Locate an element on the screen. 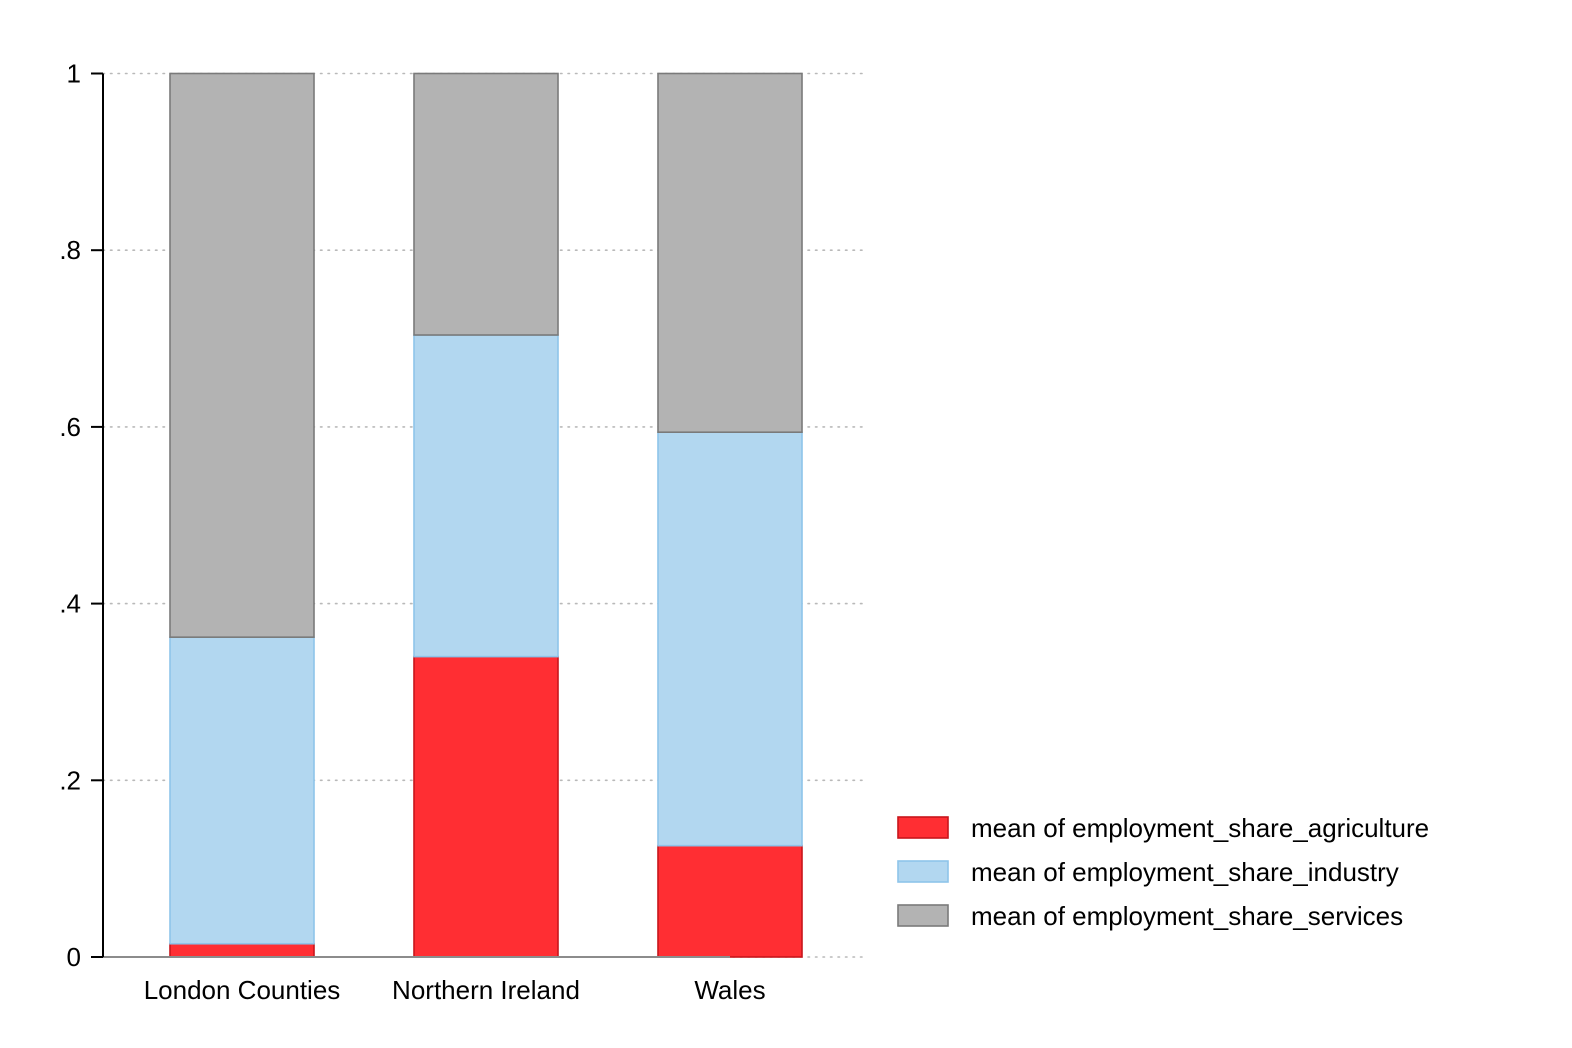 Image resolution: width=1572 pixels, height=1048 pixels. y-tick-label: .2 is located at coordinates (70, 780).